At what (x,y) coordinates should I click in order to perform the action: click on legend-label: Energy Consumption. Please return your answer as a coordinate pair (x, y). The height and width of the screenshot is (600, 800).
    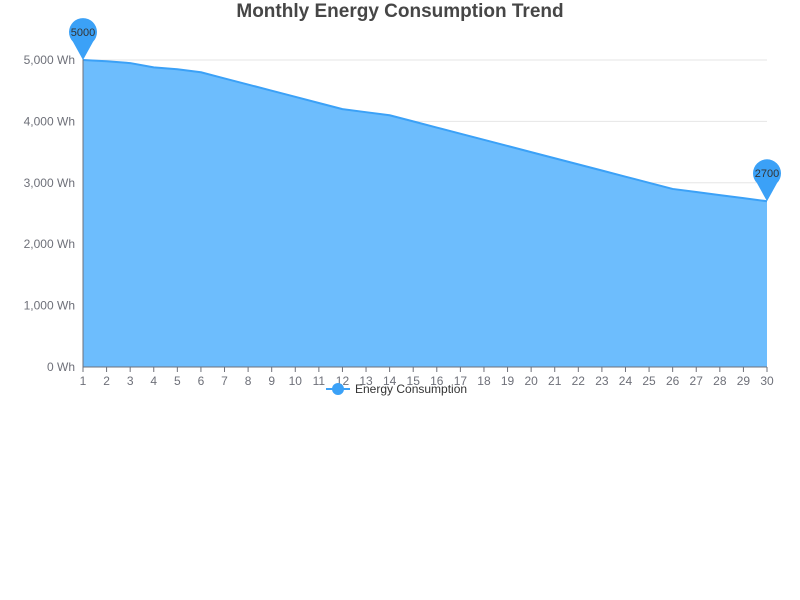
    Looking at the image, I should click on (411, 389).